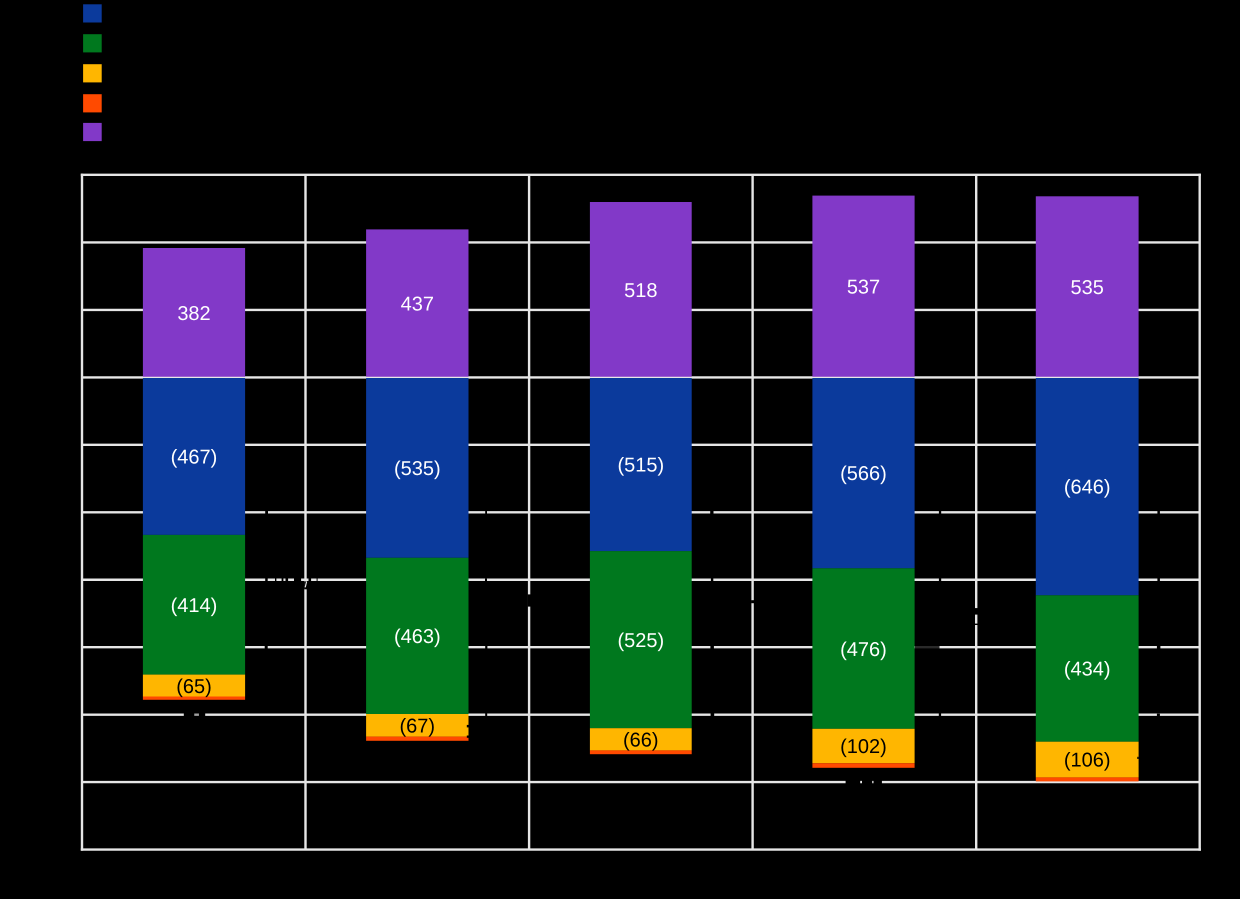  What do you see at coordinates (1087, 488) in the screenshot?
I see `svg-text: (646)` at bounding box center [1087, 488].